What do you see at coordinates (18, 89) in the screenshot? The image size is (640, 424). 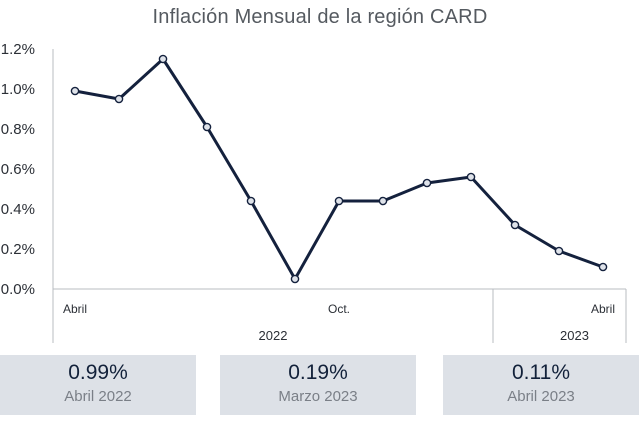 I see `y-tick-label: 1.0%` at bounding box center [18, 89].